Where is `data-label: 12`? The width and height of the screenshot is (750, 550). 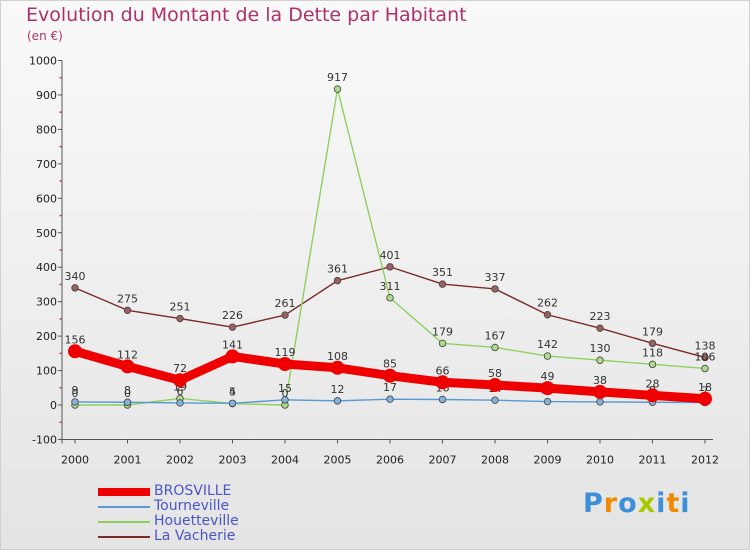
data-label: 12 is located at coordinates (338, 389).